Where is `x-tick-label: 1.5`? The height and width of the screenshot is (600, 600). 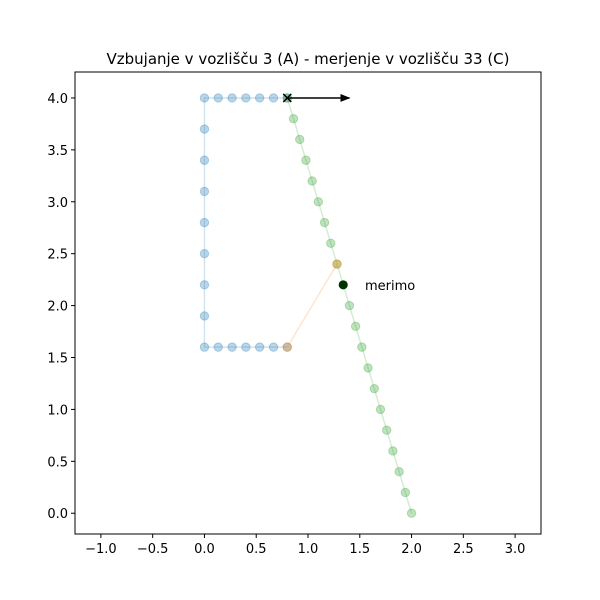 x-tick-label: 1.5 is located at coordinates (359, 549).